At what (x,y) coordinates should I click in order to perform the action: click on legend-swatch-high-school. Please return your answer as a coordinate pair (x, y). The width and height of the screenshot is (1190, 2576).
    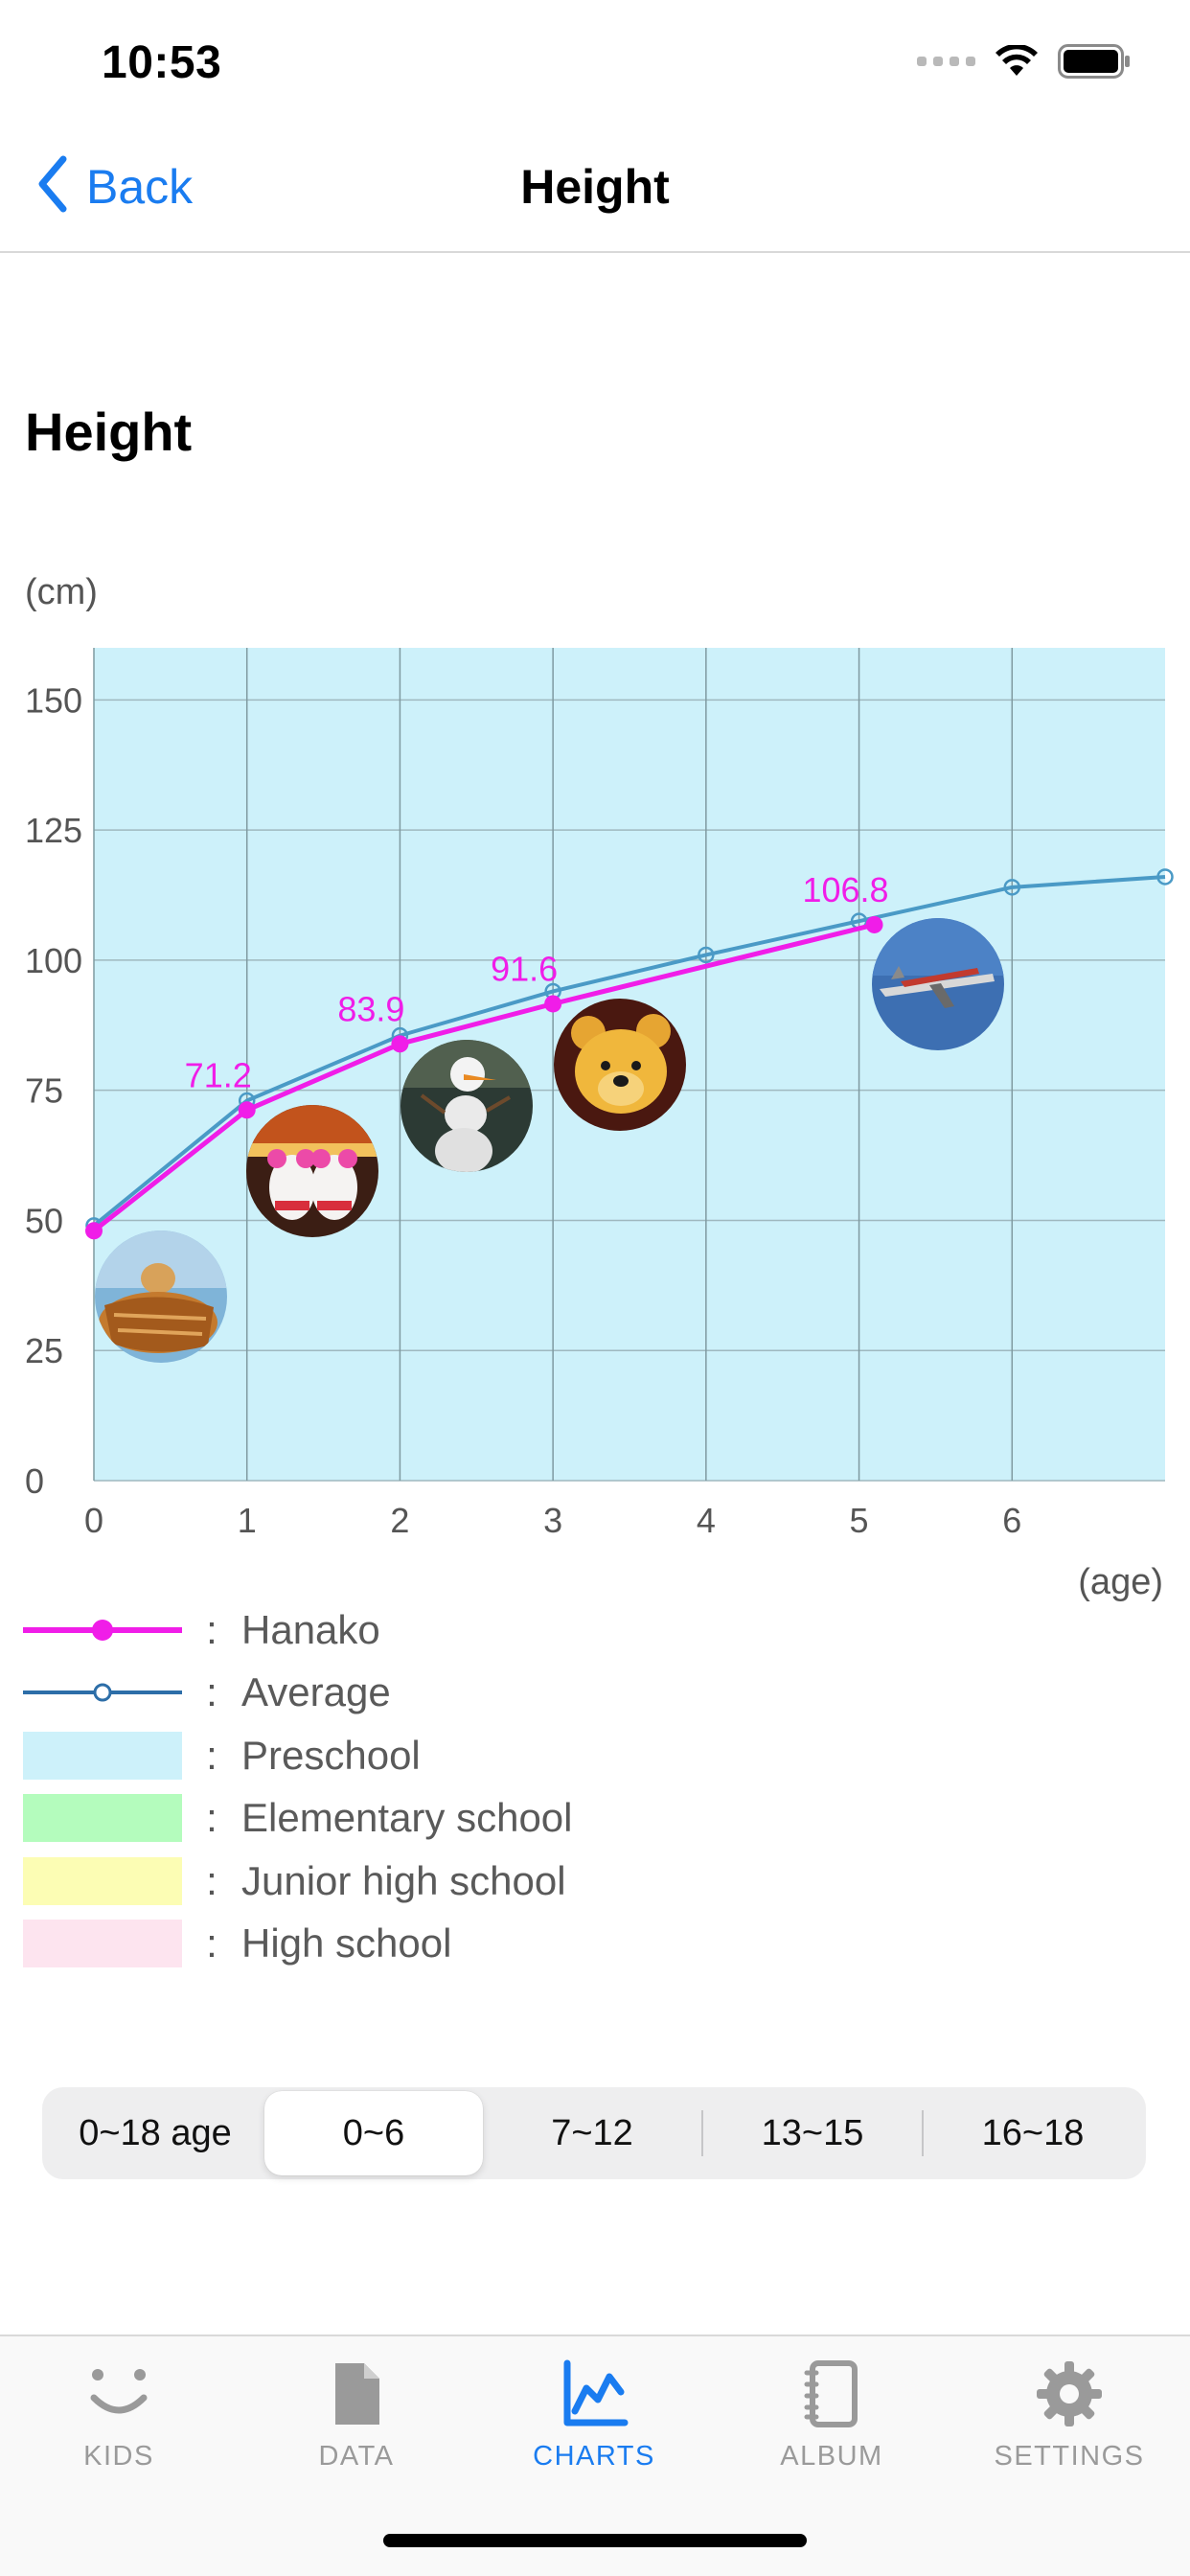
    Looking at the image, I should click on (103, 1944).